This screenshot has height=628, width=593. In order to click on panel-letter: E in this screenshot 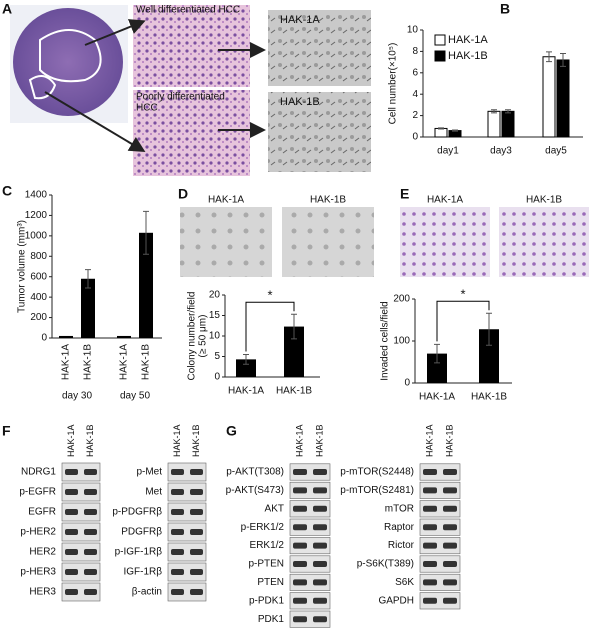, I will do `click(404, 194)`.